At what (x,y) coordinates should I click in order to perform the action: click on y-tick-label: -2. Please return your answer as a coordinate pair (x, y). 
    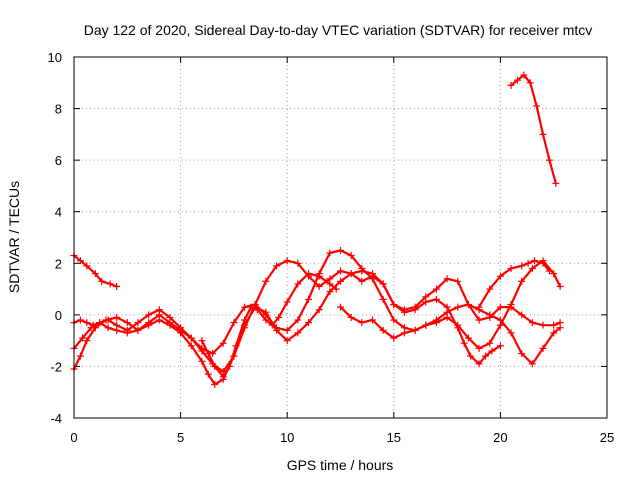
    Looking at the image, I should click on (56, 366).